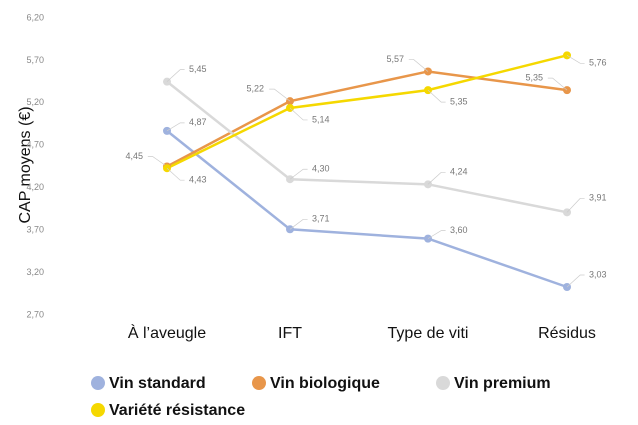 The height and width of the screenshot is (425, 638). What do you see at coordinates (167, 332) in the screenshot?
I see `x-tick-label: À l’aveugle` at bounding box center [167, 332].